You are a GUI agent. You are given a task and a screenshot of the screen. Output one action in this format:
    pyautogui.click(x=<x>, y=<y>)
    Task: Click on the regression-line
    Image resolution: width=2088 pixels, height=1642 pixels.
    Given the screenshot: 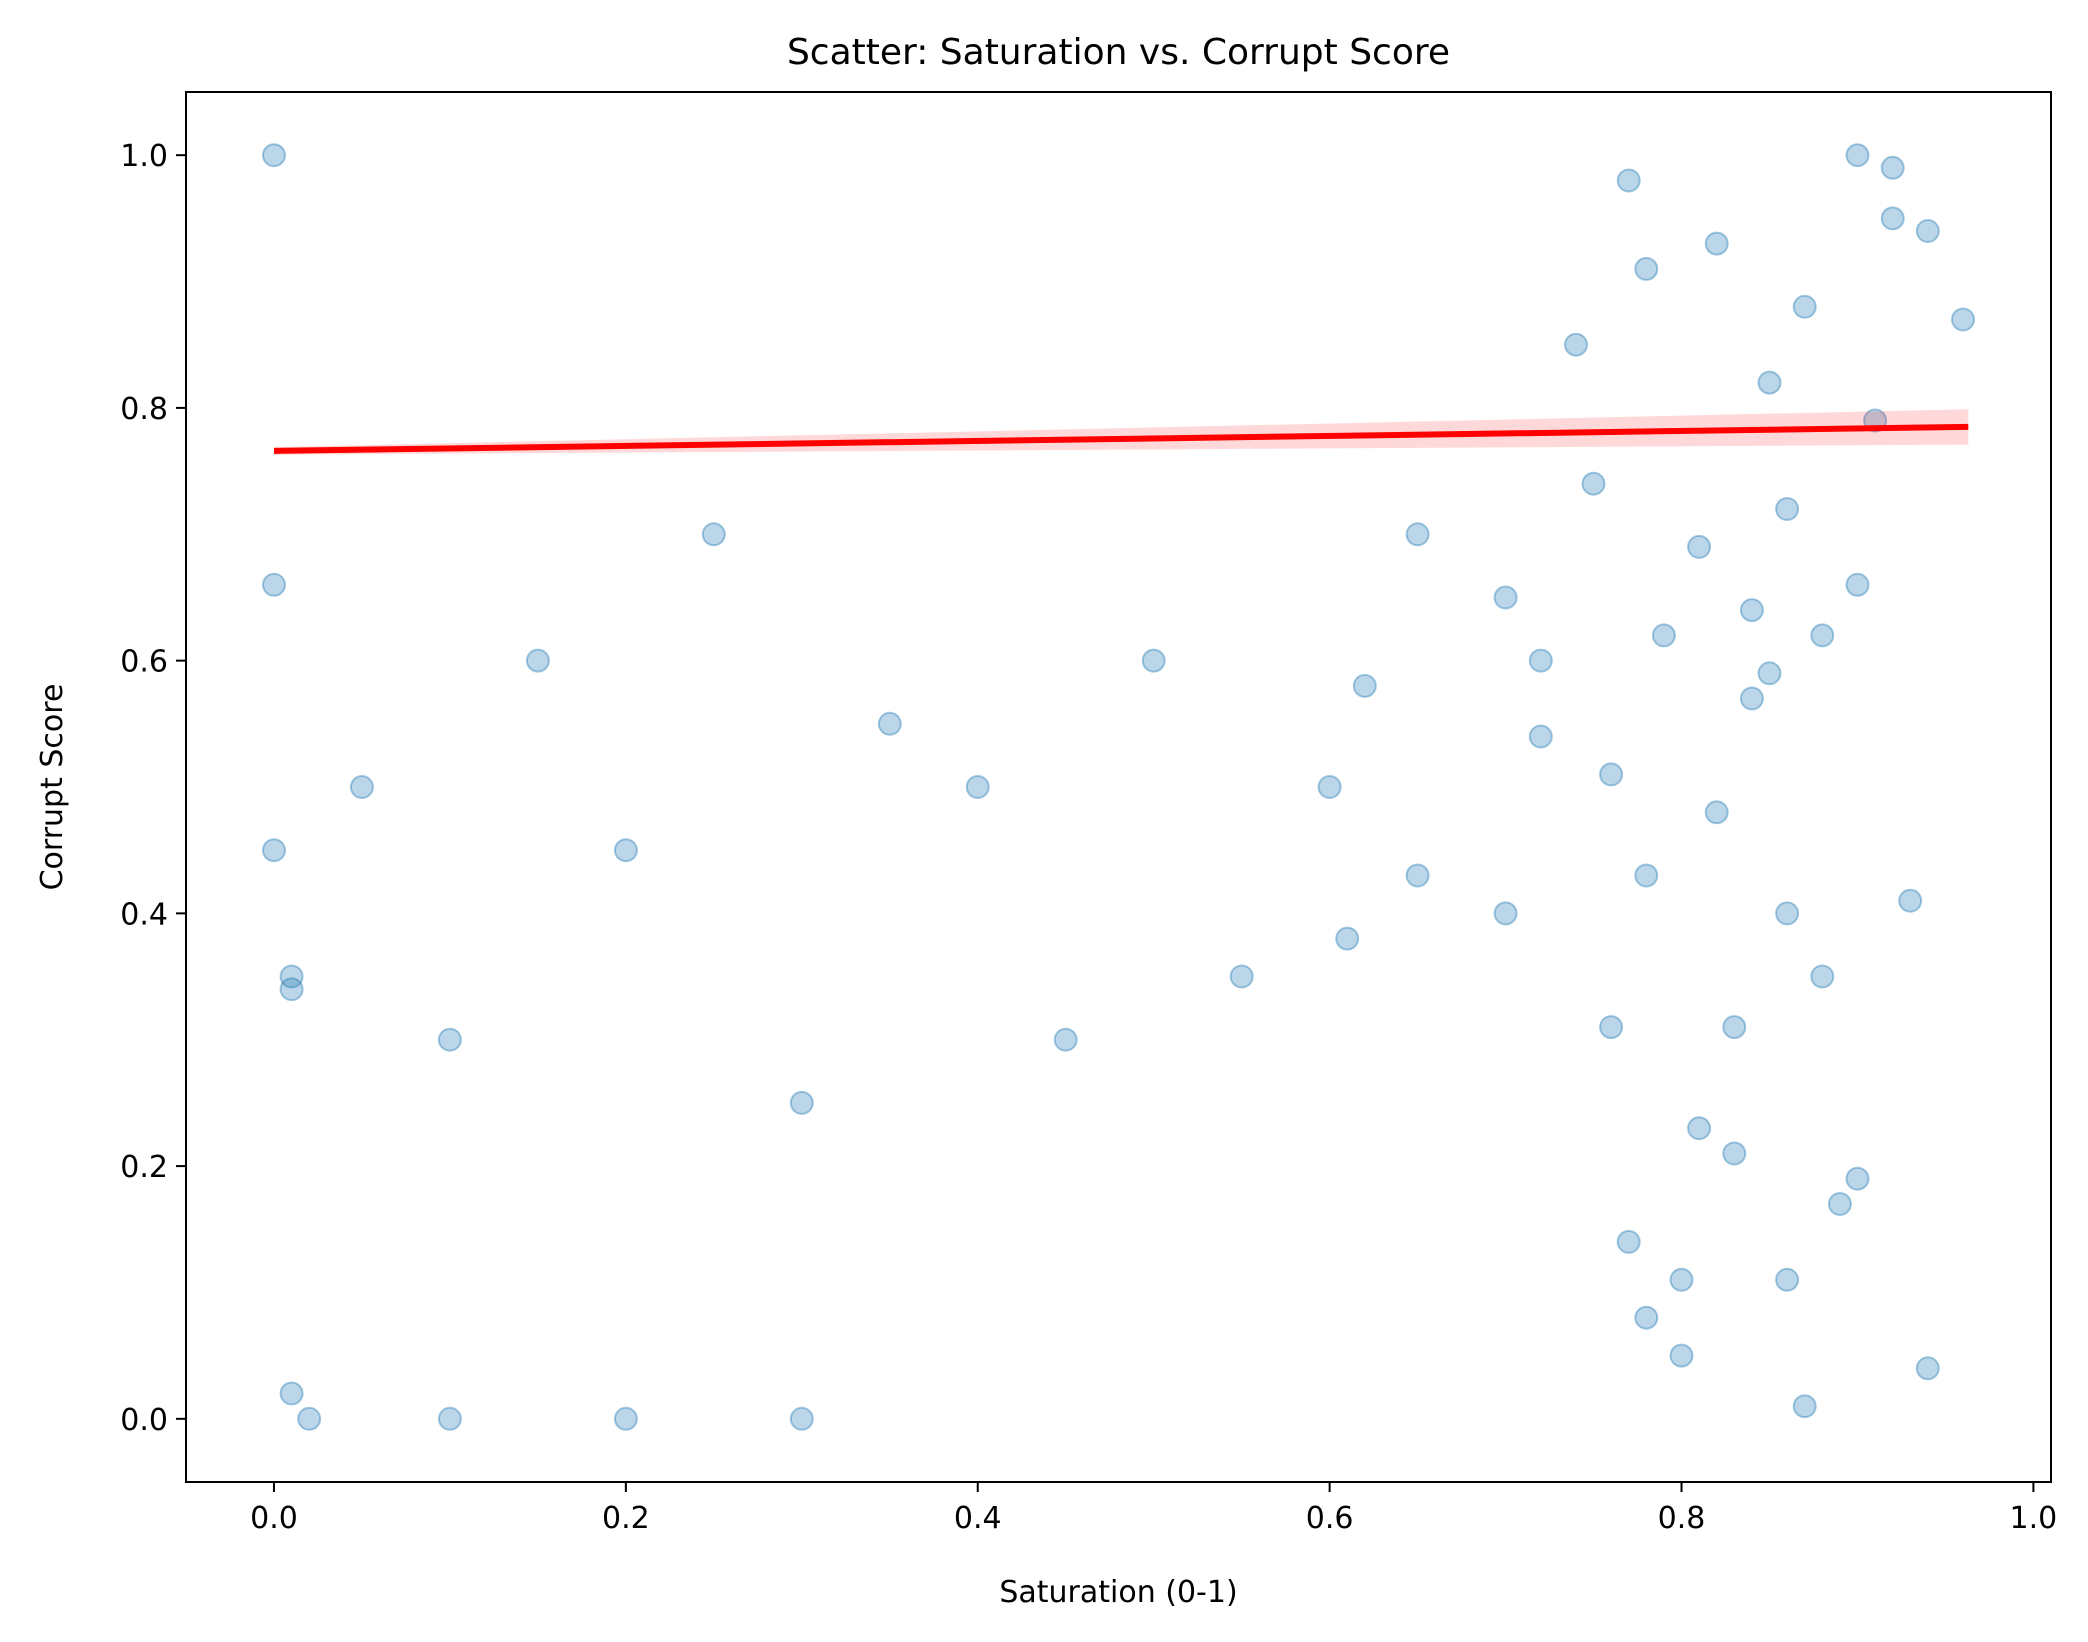 What is the action you would take?
    pyautogui.click(x=1121, y=438)
    